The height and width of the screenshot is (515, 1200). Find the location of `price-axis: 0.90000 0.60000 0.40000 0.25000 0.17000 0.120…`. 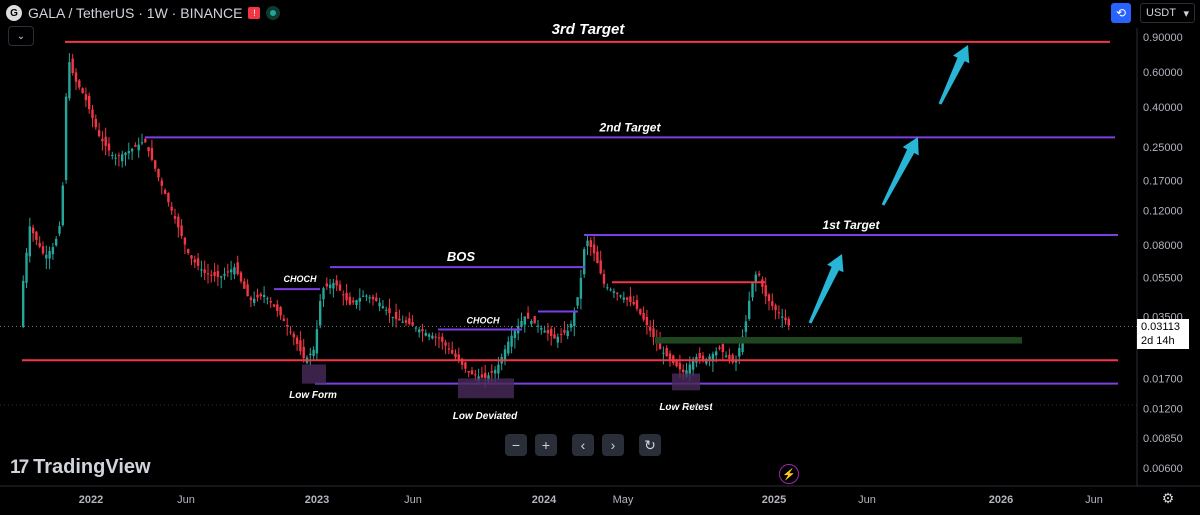

price-axis: 0.90000 0.60000 0.40000 0.25000 0.17000 0.120… is located at coordinates (1163, 253).